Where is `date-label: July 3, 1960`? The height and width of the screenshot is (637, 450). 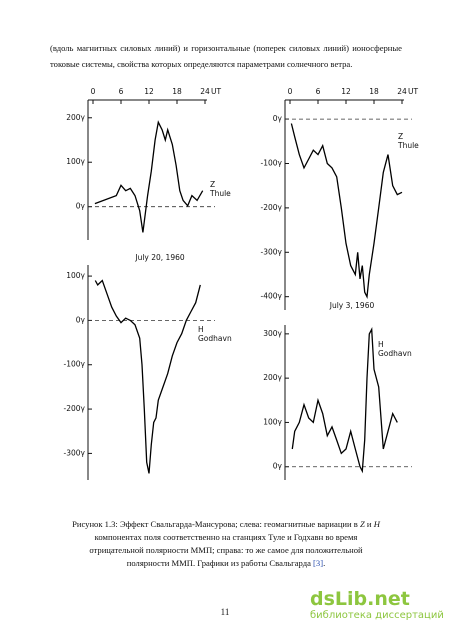 date-label: July 3, 1960 is located at coordinates (352, 305).